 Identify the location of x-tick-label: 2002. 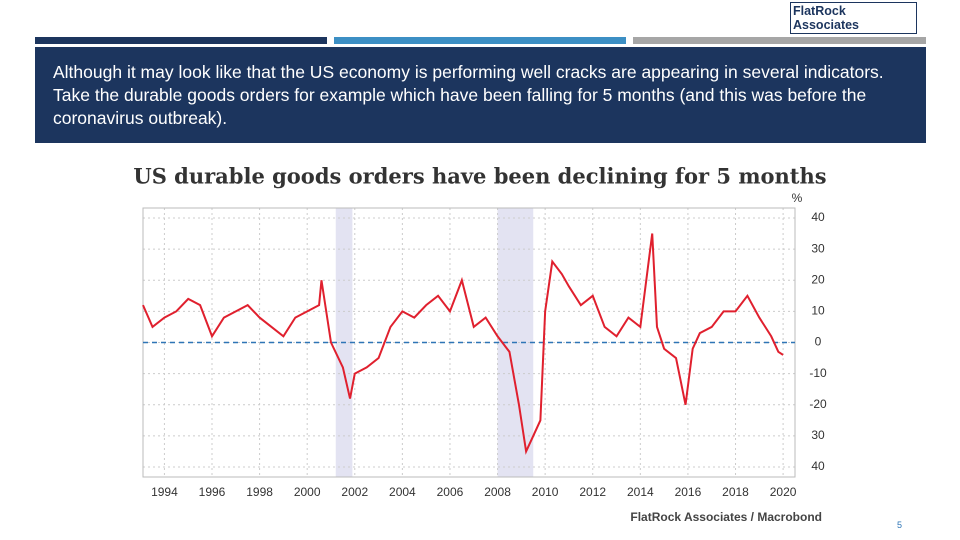
(354, 492).